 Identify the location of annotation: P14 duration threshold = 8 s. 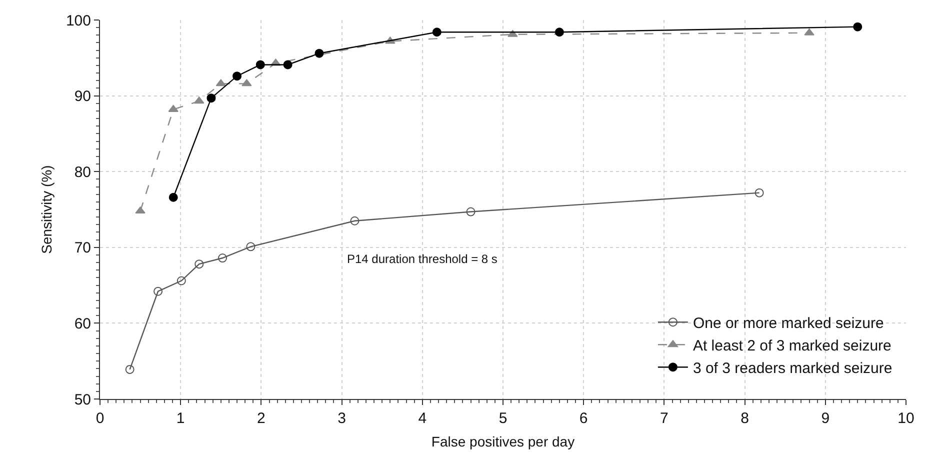
(422, 259).